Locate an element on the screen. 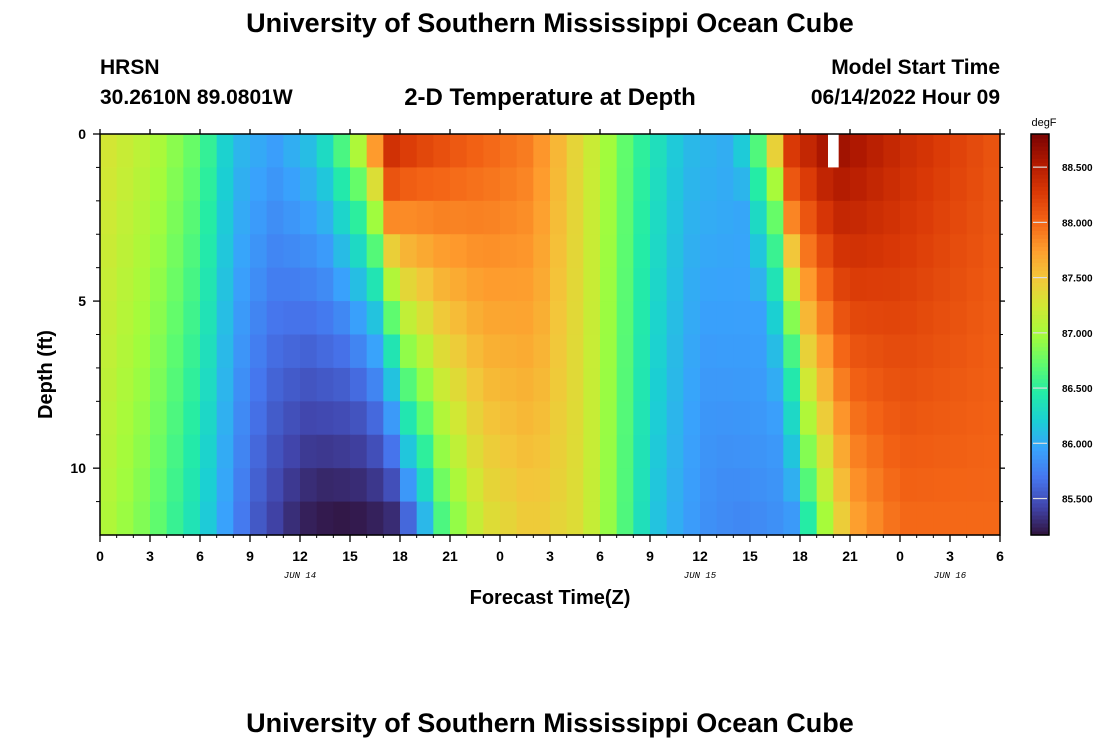 The image size is (1100, 750). x-tick-label: 3 is located at coordinates (550, 556).